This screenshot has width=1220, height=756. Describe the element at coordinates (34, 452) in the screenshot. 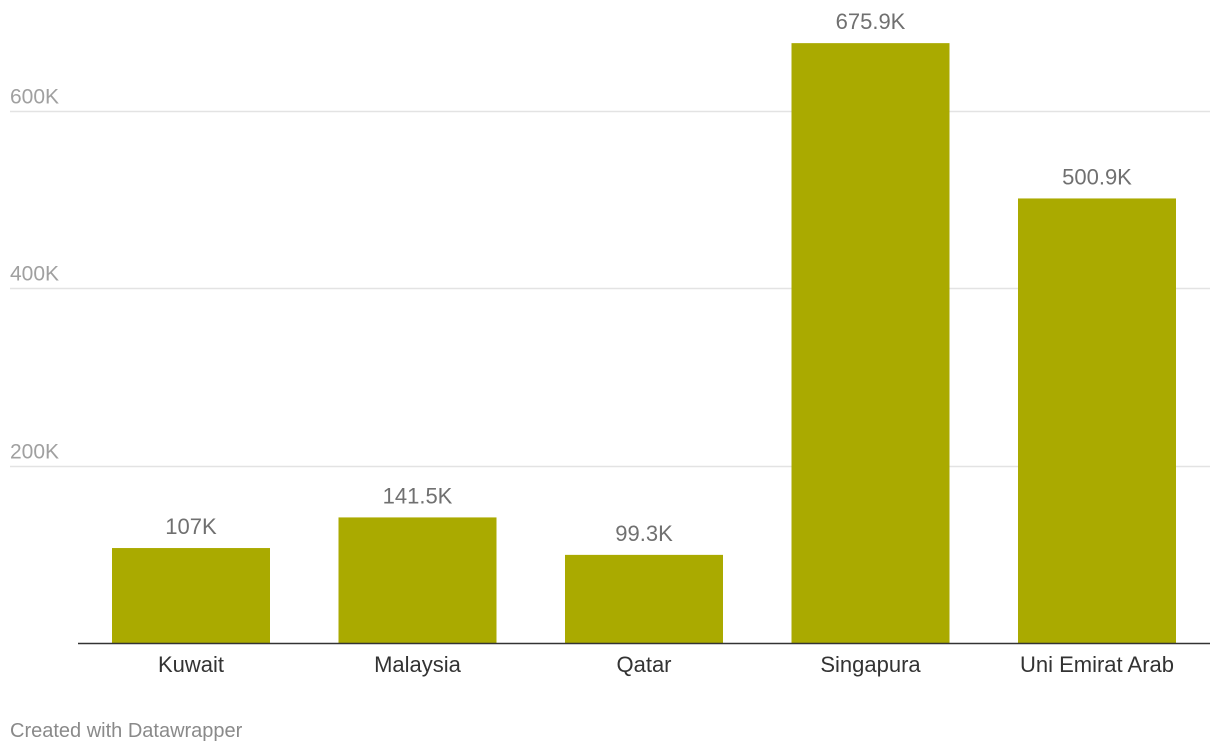

I see `y-tick-label: 200K` at that location.